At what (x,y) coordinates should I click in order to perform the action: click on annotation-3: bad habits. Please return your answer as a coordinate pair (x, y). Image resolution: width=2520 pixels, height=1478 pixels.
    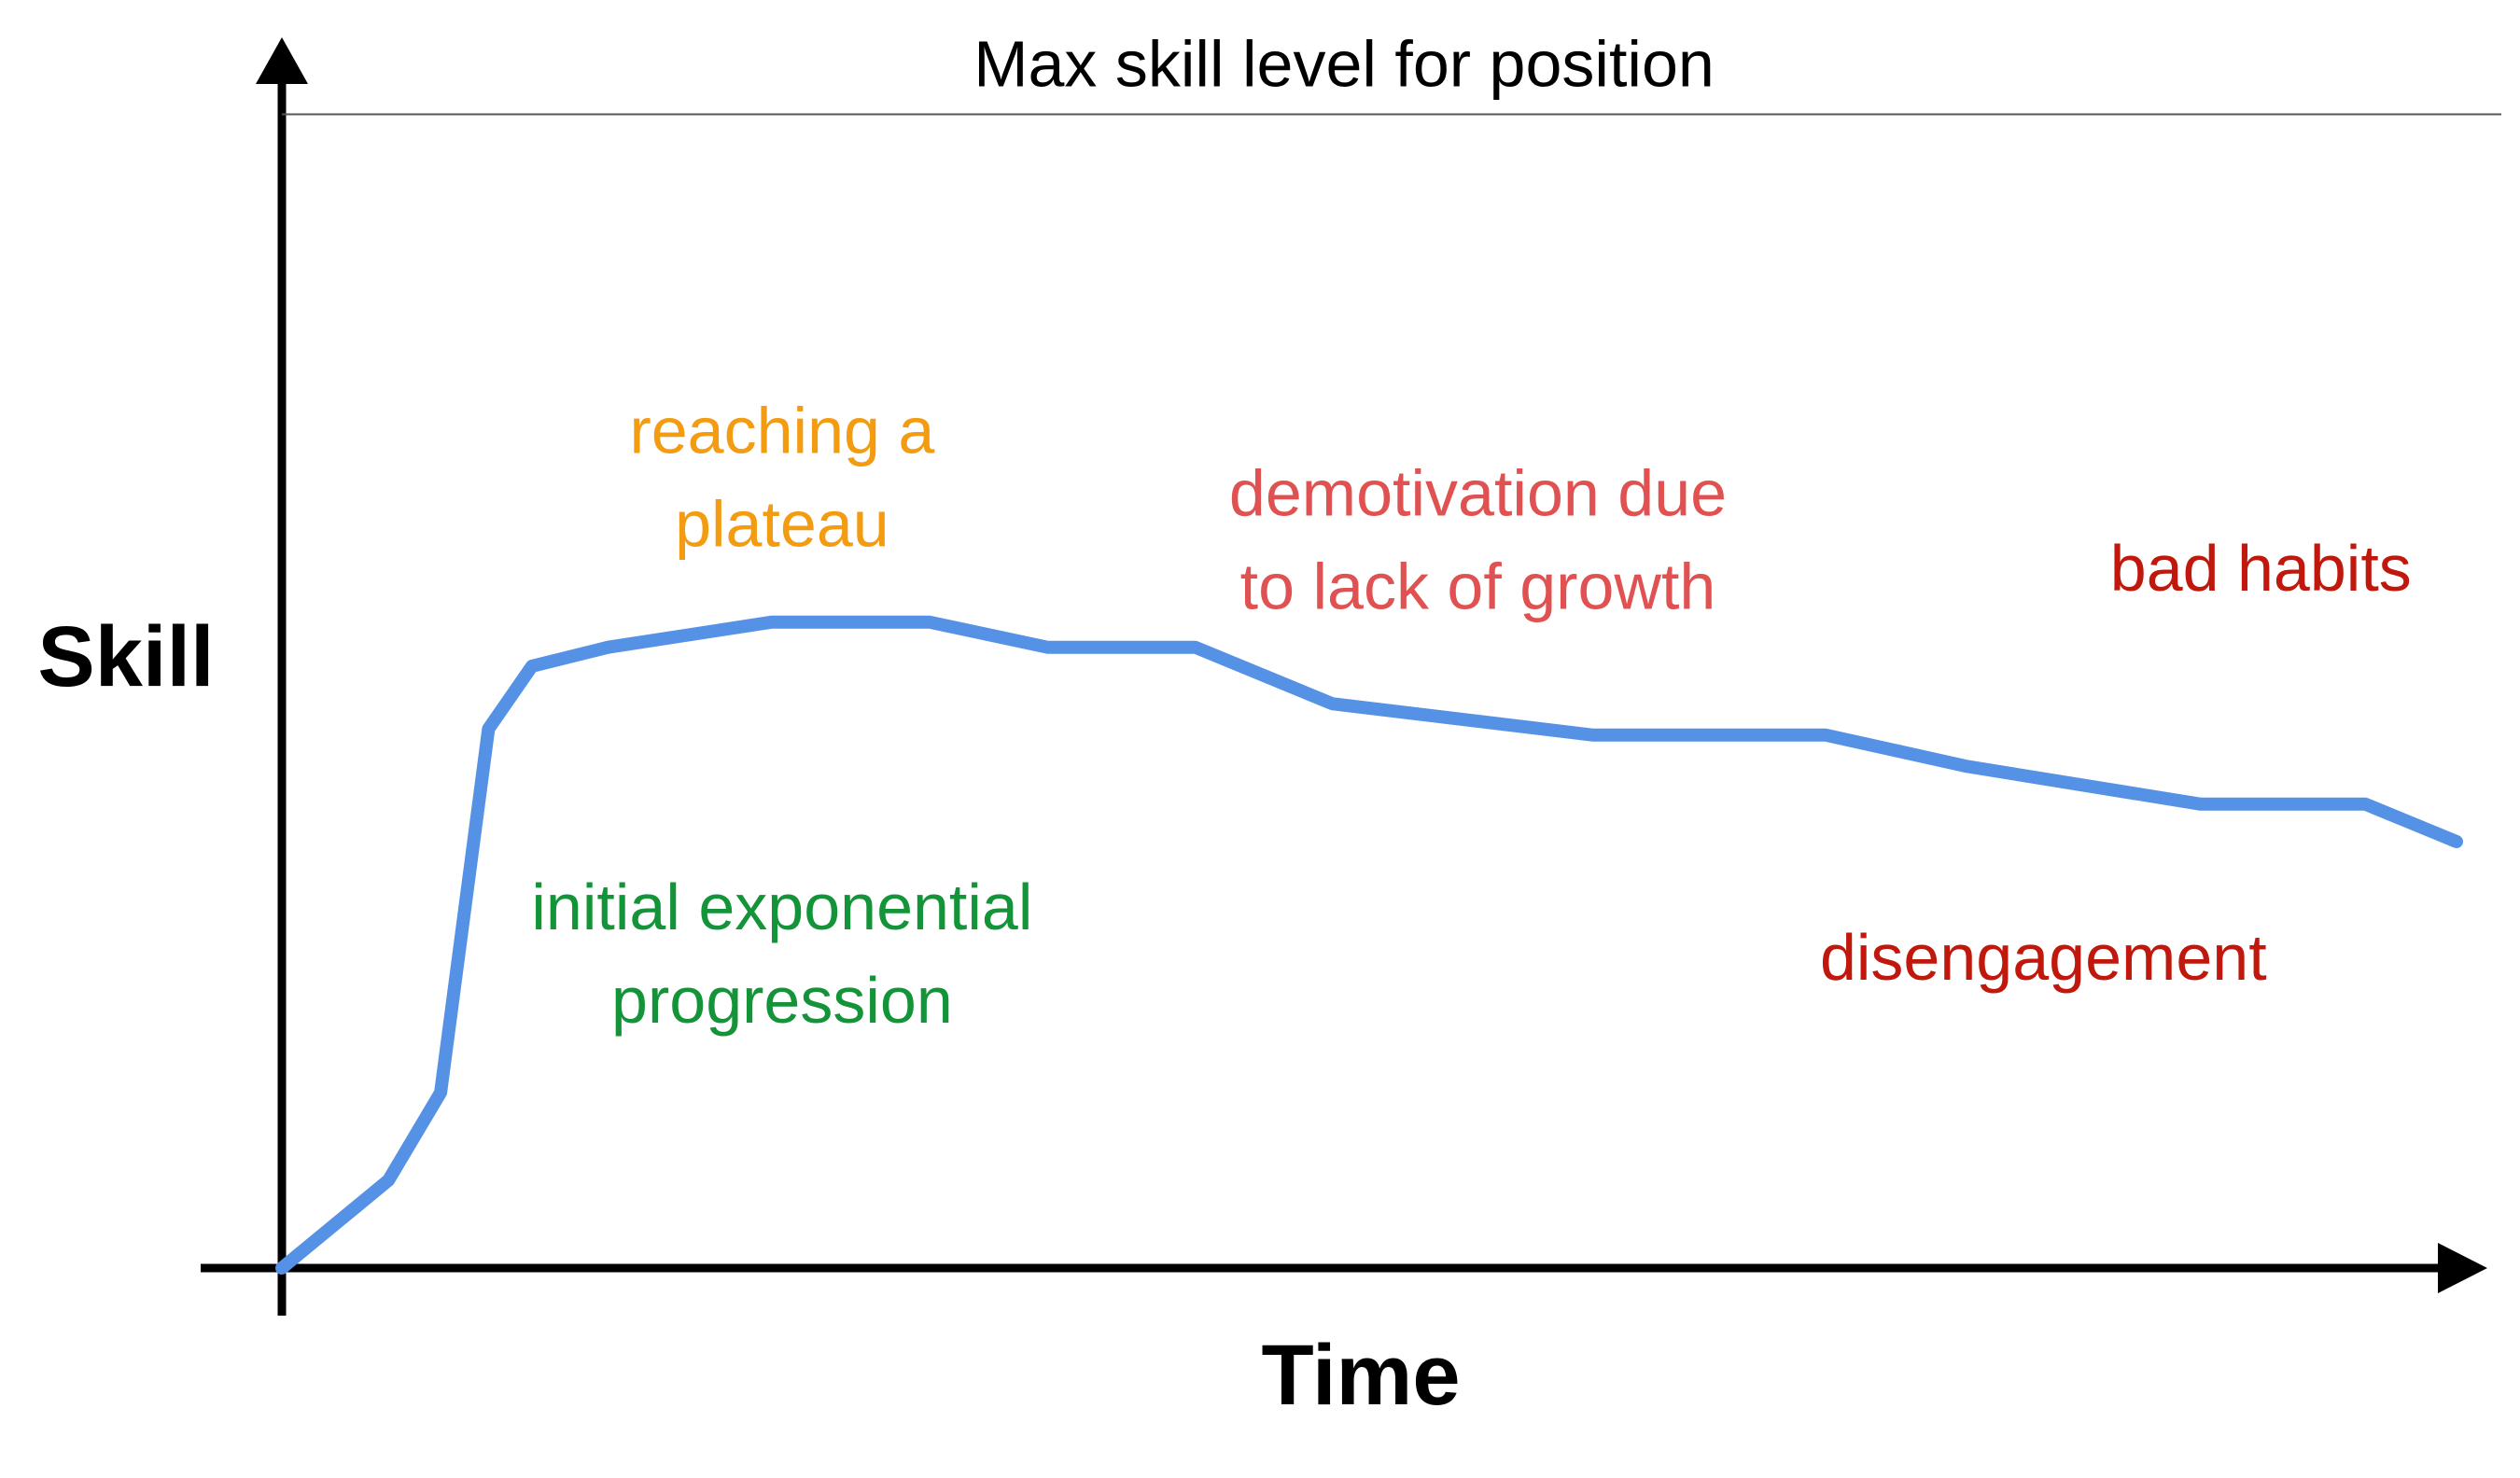
    Looking at the image, I should click on (2261, 568).